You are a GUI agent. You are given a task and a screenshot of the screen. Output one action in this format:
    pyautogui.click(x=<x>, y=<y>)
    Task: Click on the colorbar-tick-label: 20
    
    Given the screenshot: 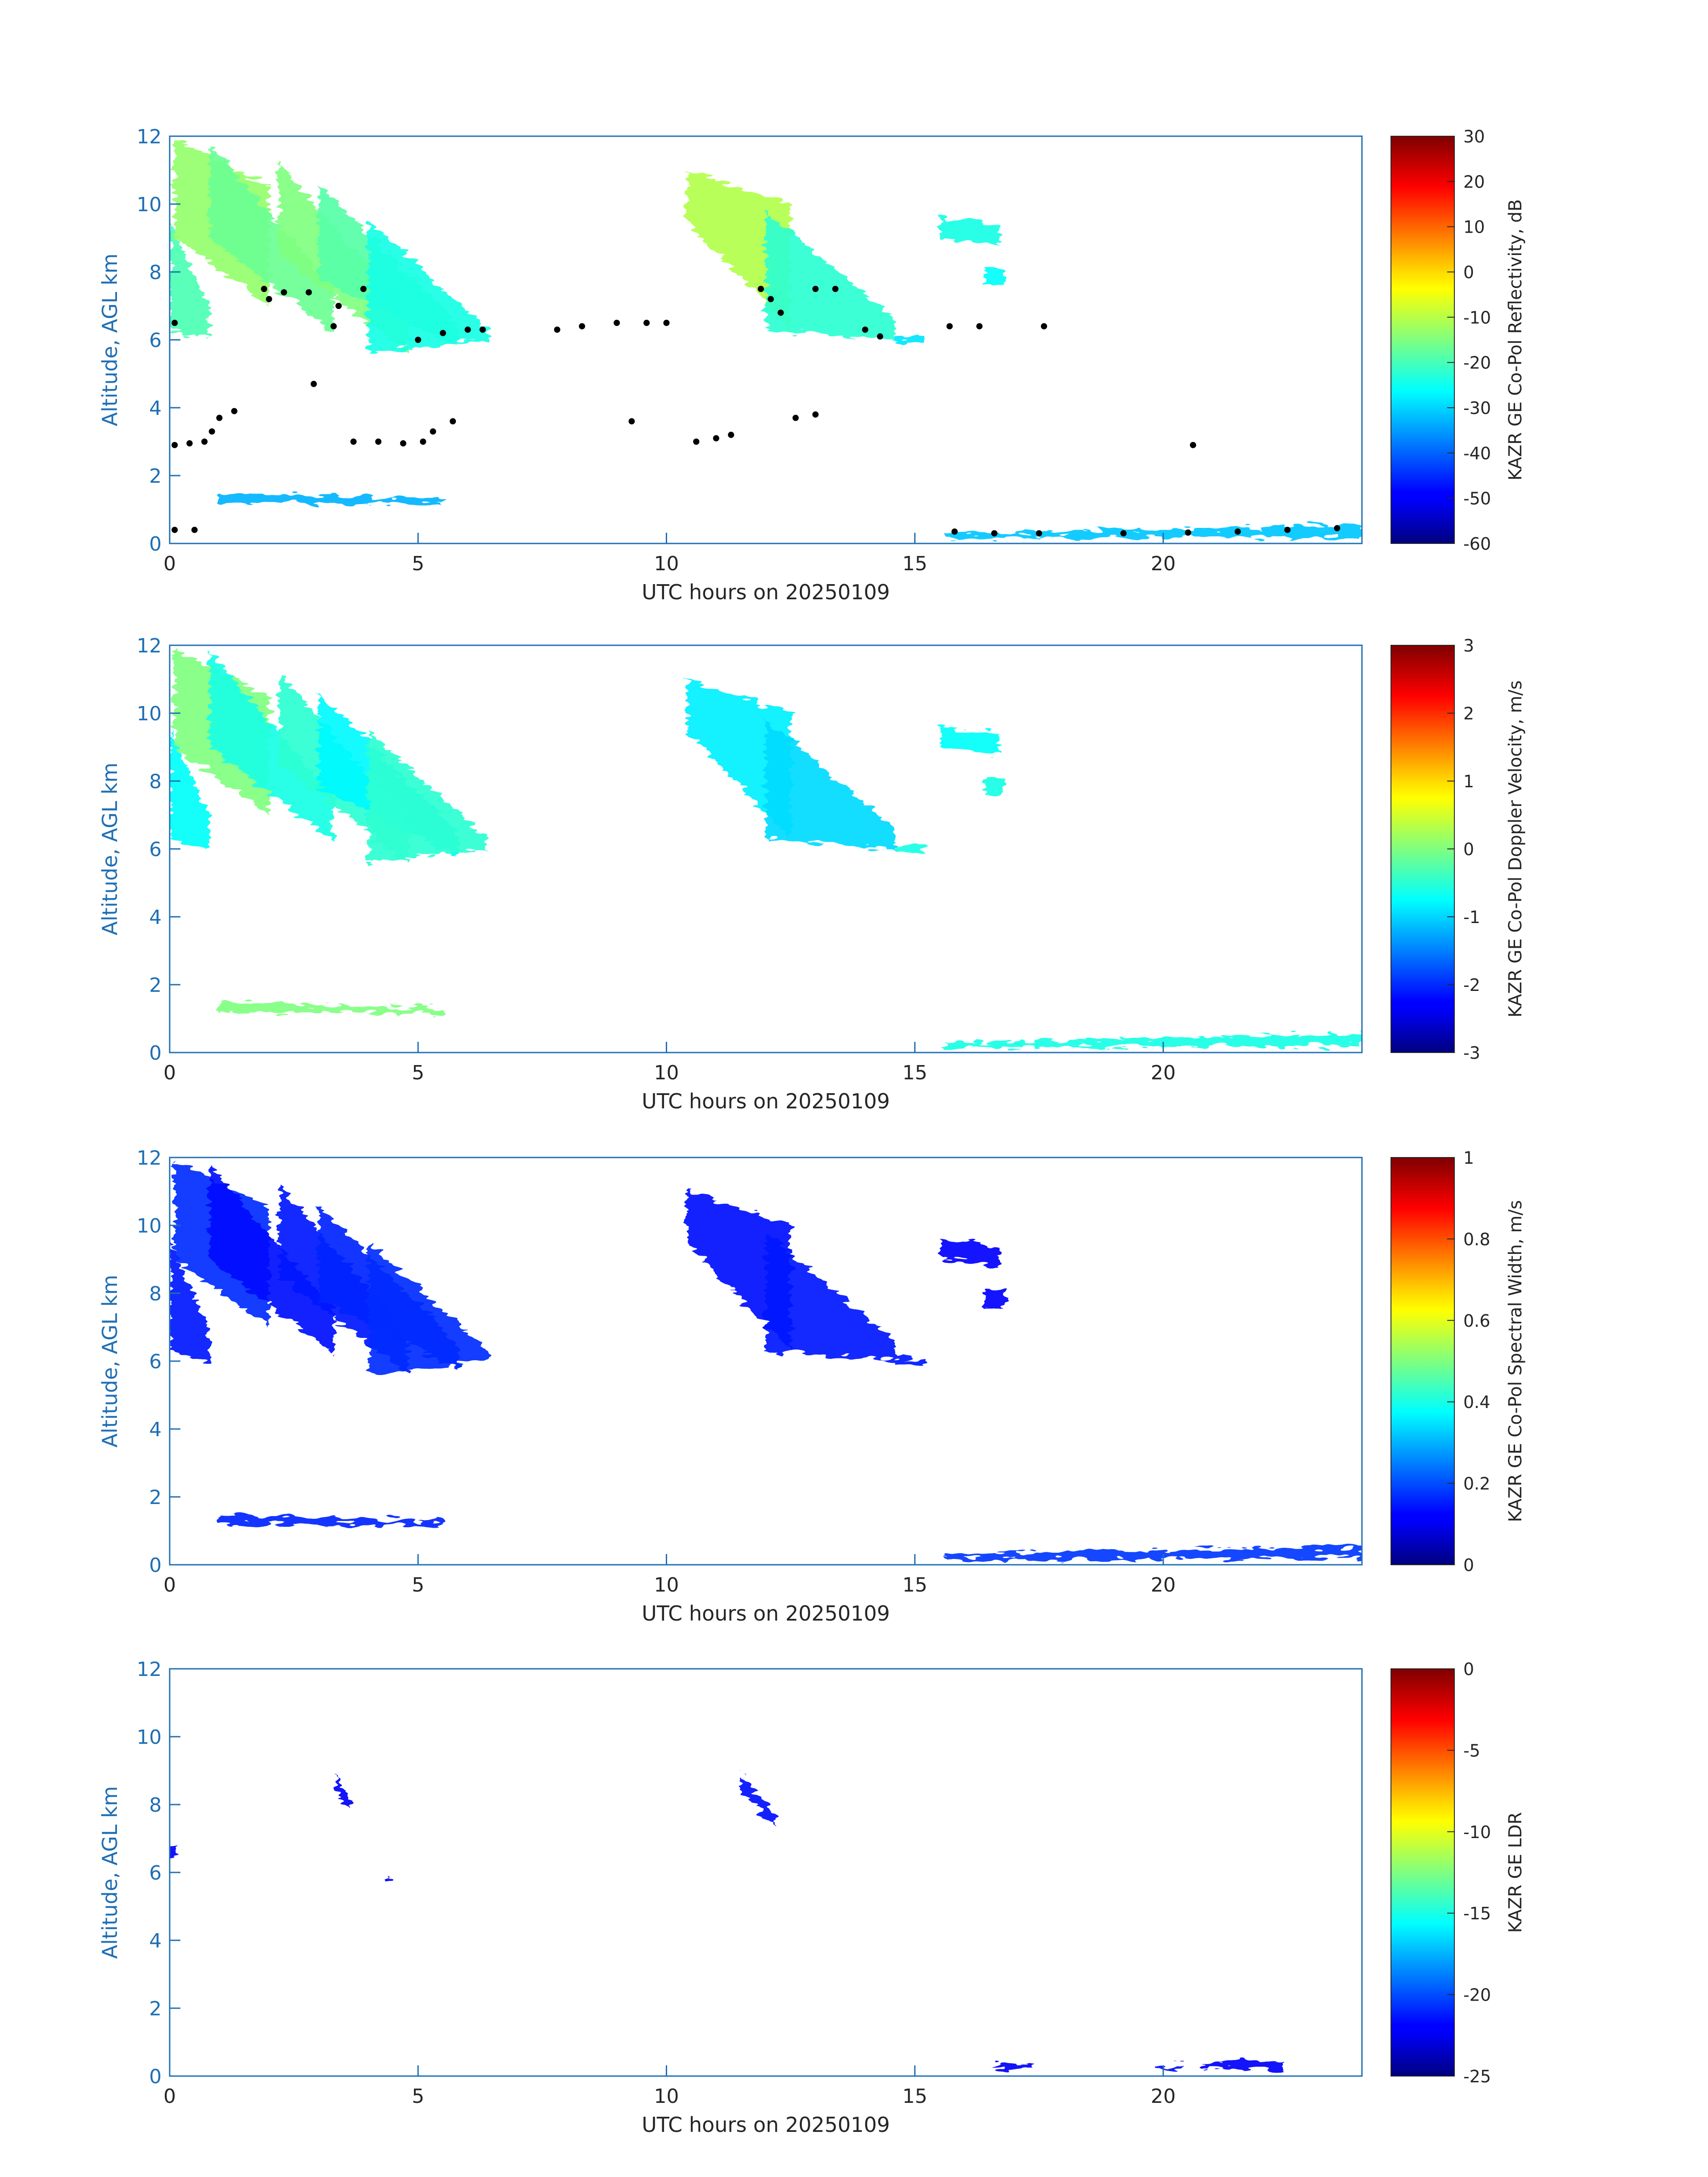 What is the action you would take?
    pyautogui.click(x=1474, y=182)
    